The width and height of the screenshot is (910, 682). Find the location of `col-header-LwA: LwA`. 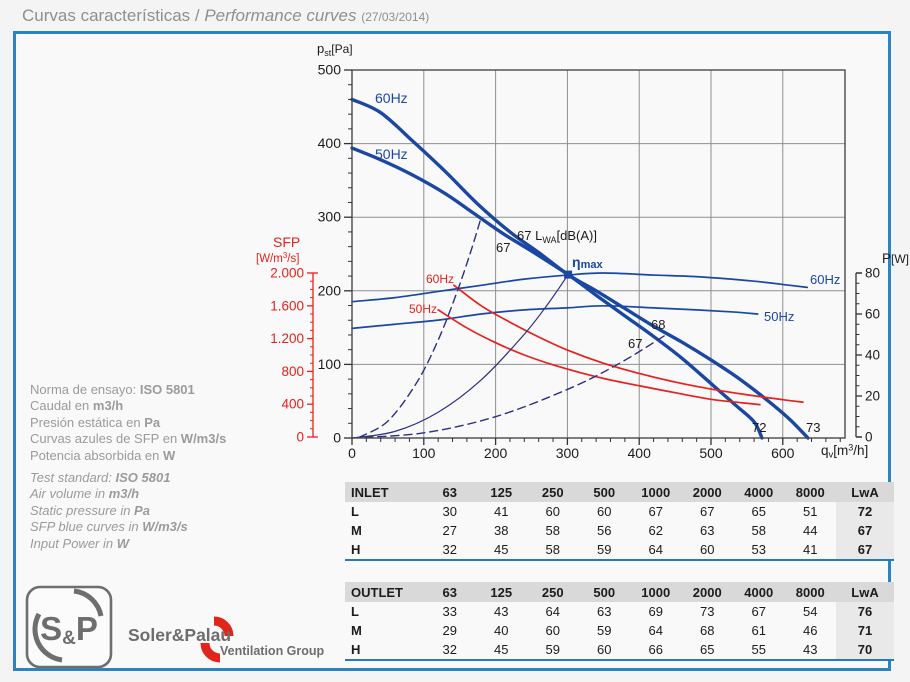

col-header-LwA: LwA is located at coordinates (865, 492).